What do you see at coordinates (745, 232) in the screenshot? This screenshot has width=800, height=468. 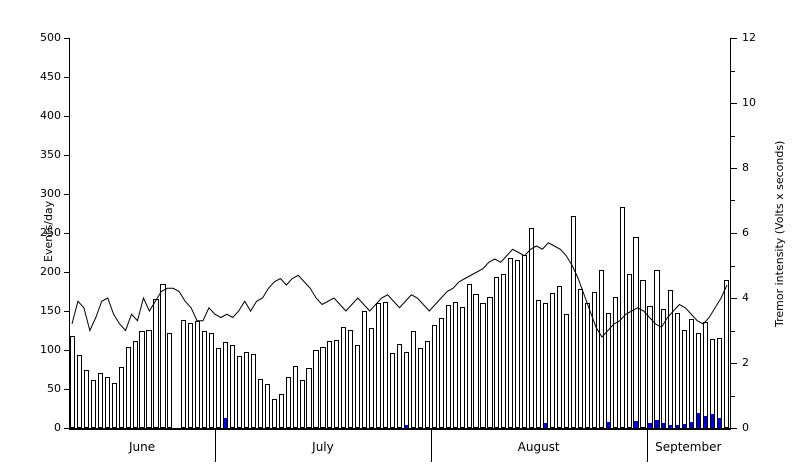 I see `y-right-tick-label: 6` at bounding box center [745, 232].